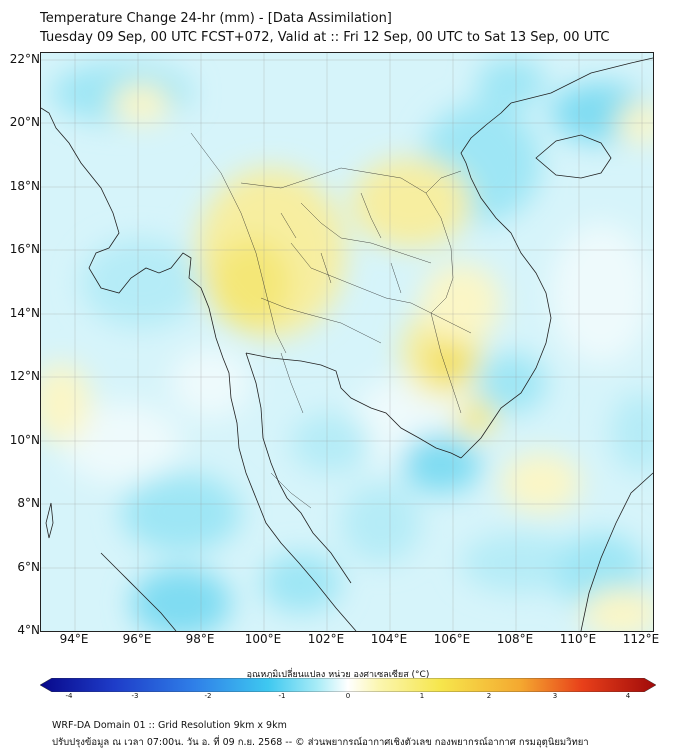 The width and height of the screenshot is (676, 756). What do you see at coordinates (28, 567) in the screenshot?
I see `lat-label-6n: 6°N` at bounding box center [28, 567].